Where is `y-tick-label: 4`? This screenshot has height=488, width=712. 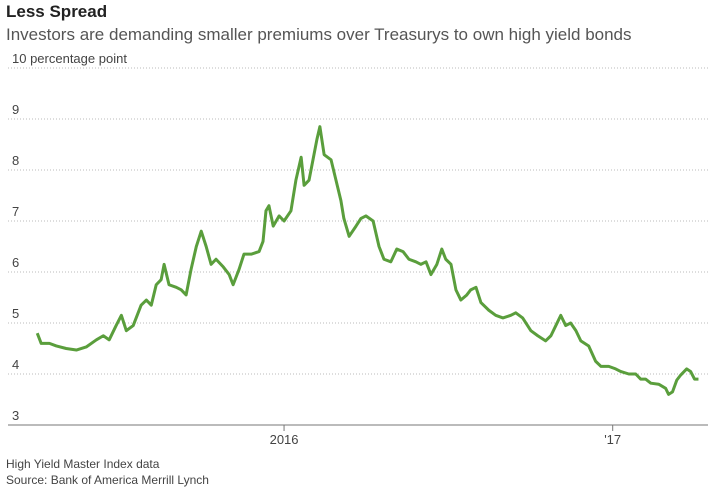 y-tick-label: 4 is located at coordinates (15, 364).